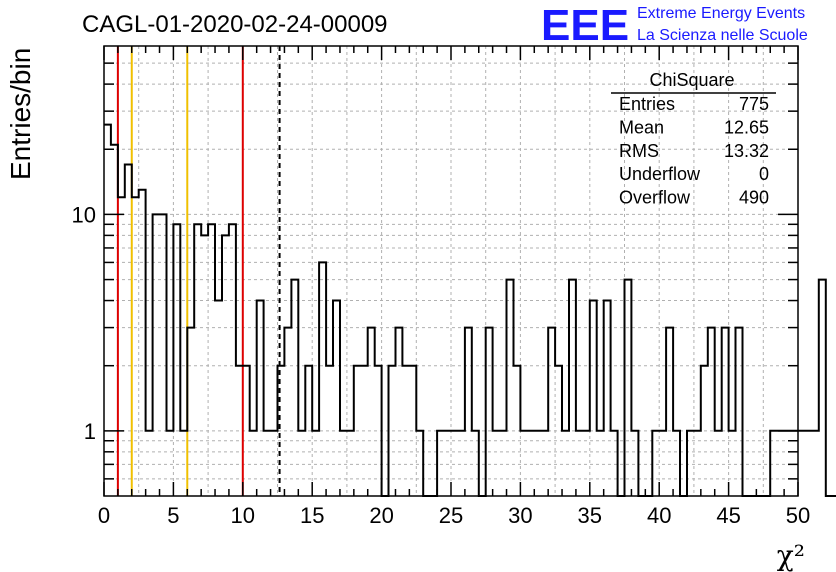  What do you see at coordinates (173, 515) in the screenshot?
I see `x-tick-label: 5` at bounding box center [173, 515].